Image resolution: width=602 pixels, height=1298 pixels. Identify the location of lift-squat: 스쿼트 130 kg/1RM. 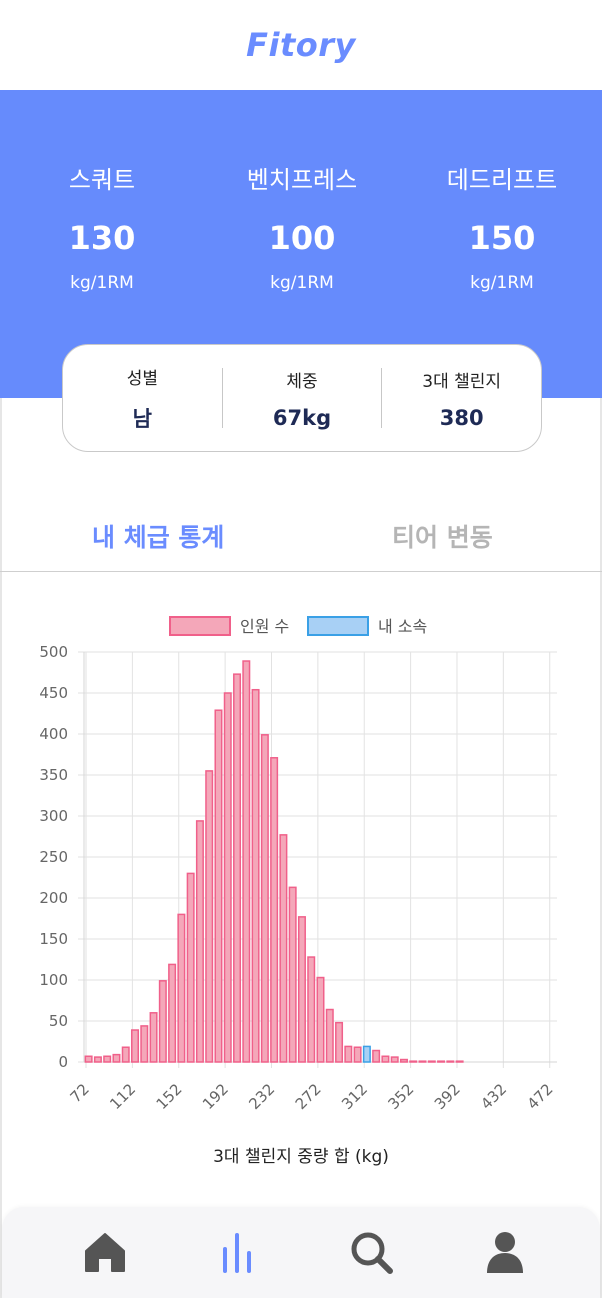
(102, 226).